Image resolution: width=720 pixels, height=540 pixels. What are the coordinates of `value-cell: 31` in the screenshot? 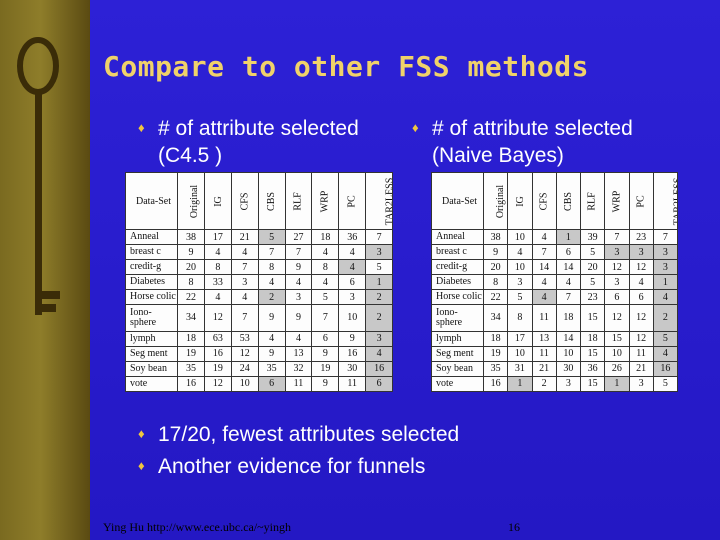 It's located at (520, 368).